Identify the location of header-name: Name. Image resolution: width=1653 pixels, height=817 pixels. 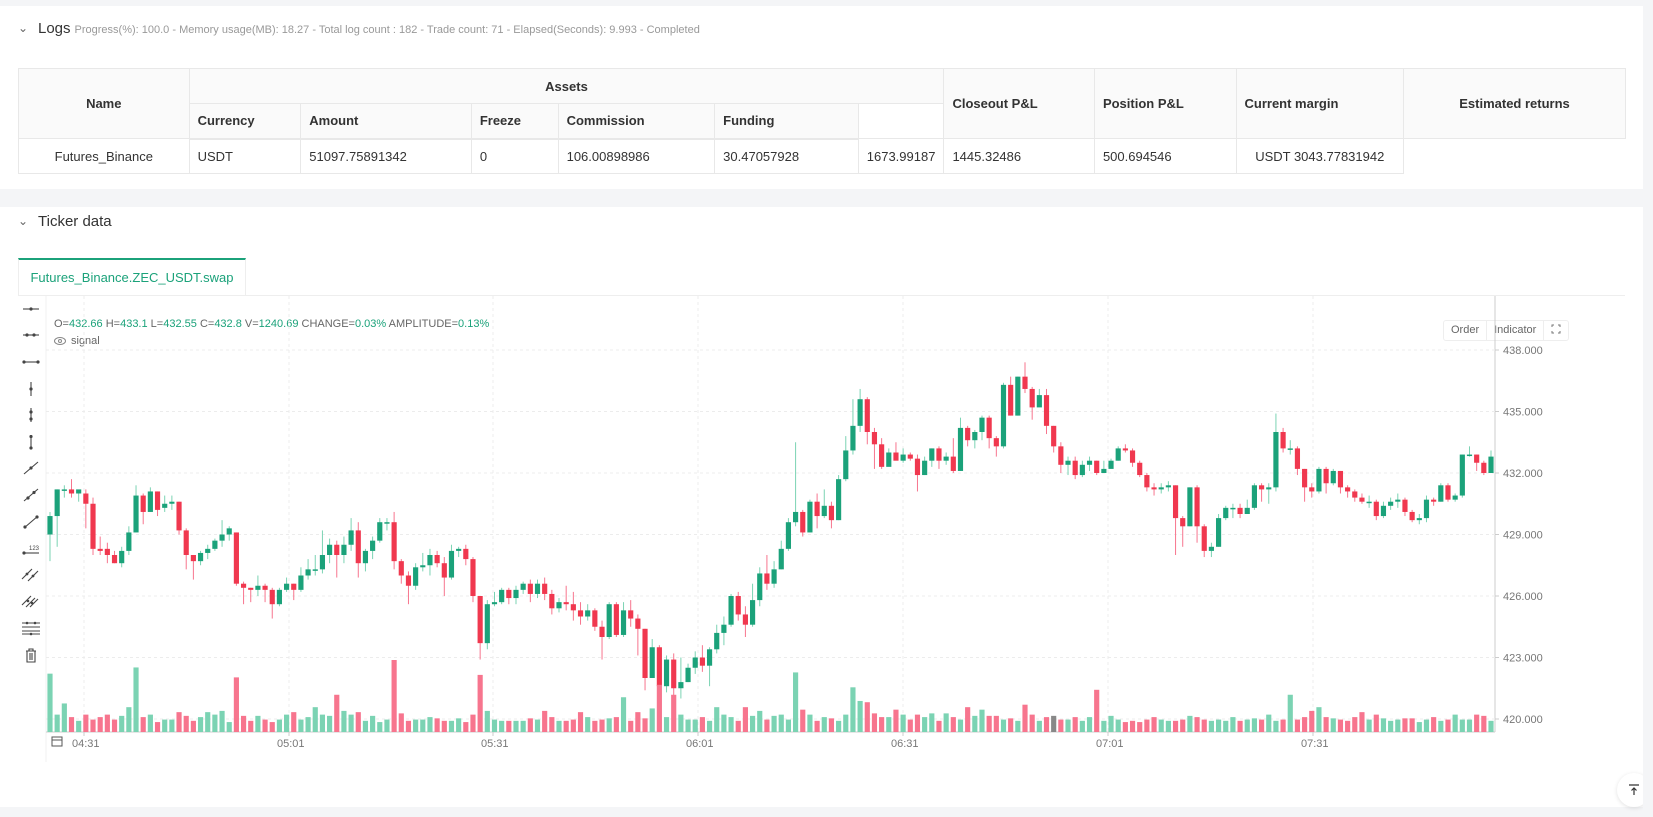
(104, 103).